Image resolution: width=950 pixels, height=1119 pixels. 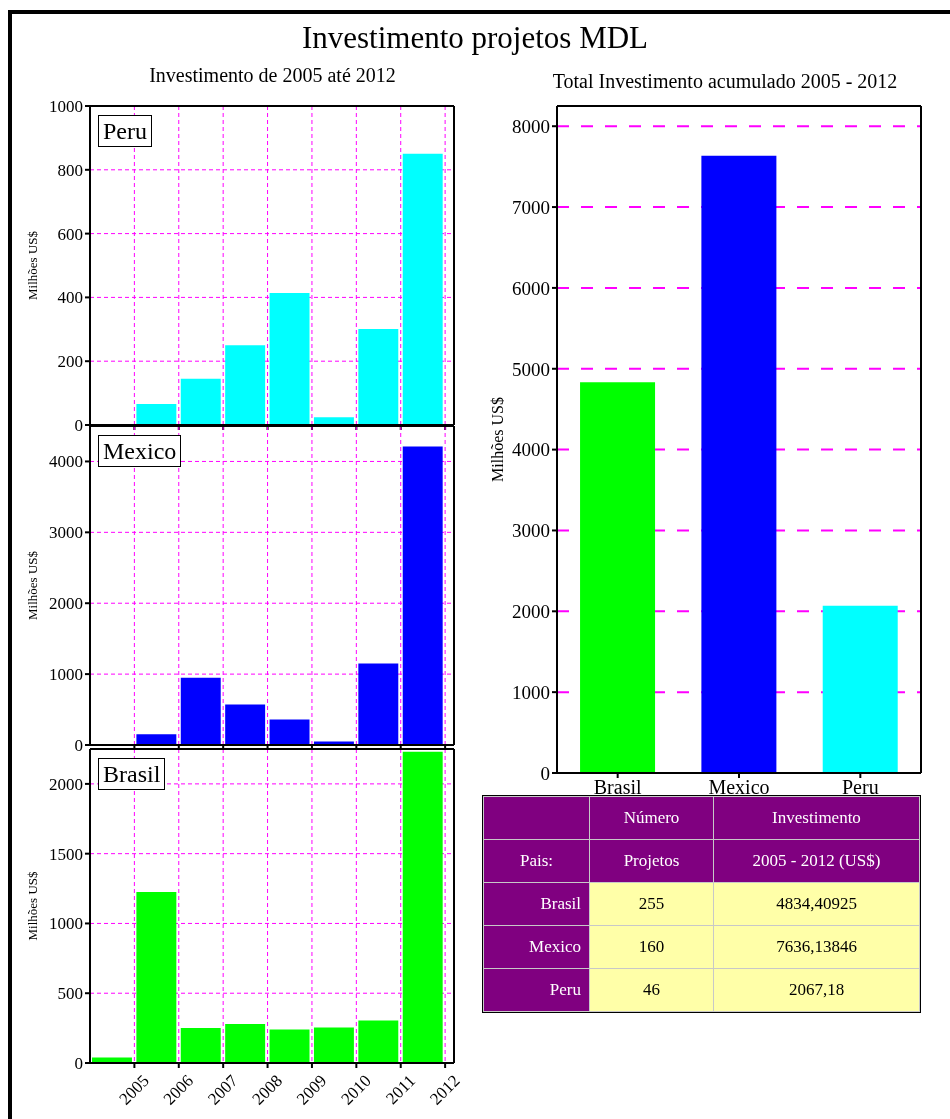 I want to click on x-tick-label: Brasil, so click(x=617, y=787).